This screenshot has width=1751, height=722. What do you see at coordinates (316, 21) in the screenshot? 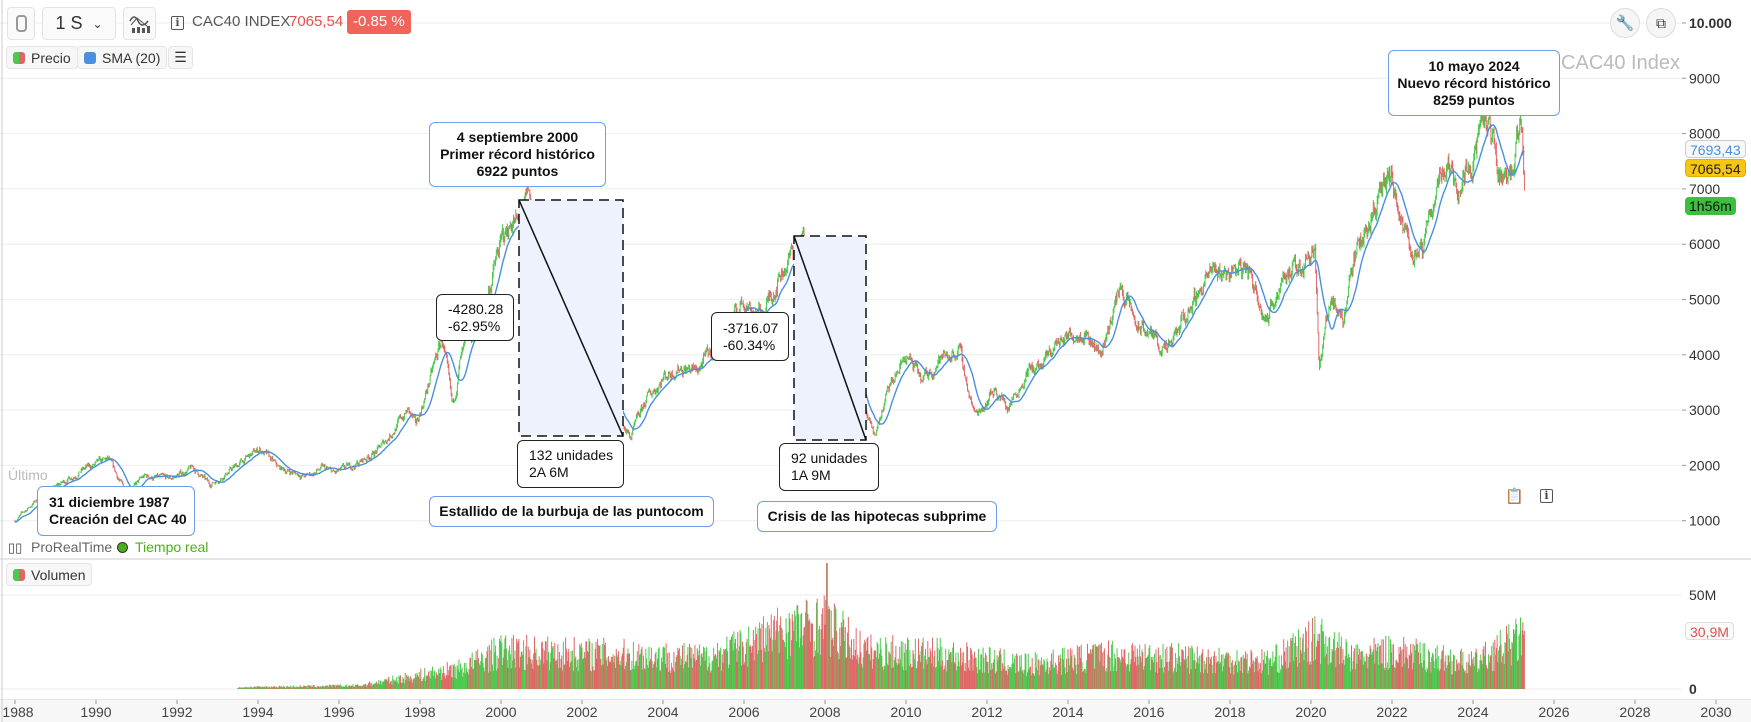
I see `last-price: 7065,54` at bounding box center [316, 21].